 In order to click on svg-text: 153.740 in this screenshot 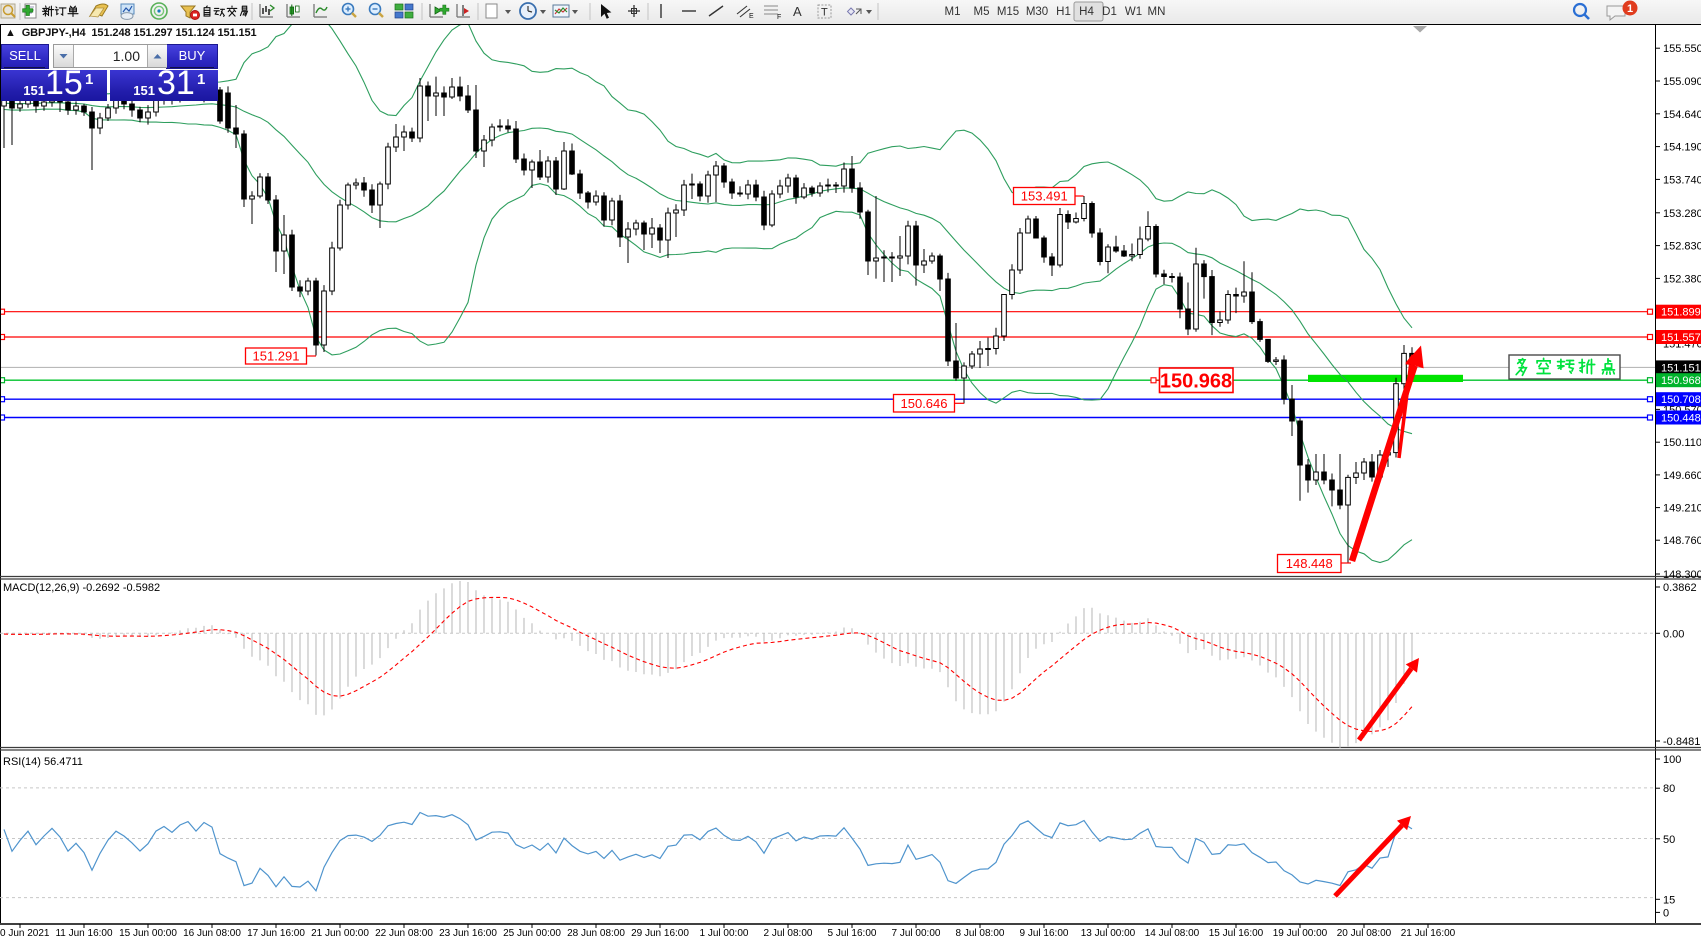, I will do `click(1682, 180)`.